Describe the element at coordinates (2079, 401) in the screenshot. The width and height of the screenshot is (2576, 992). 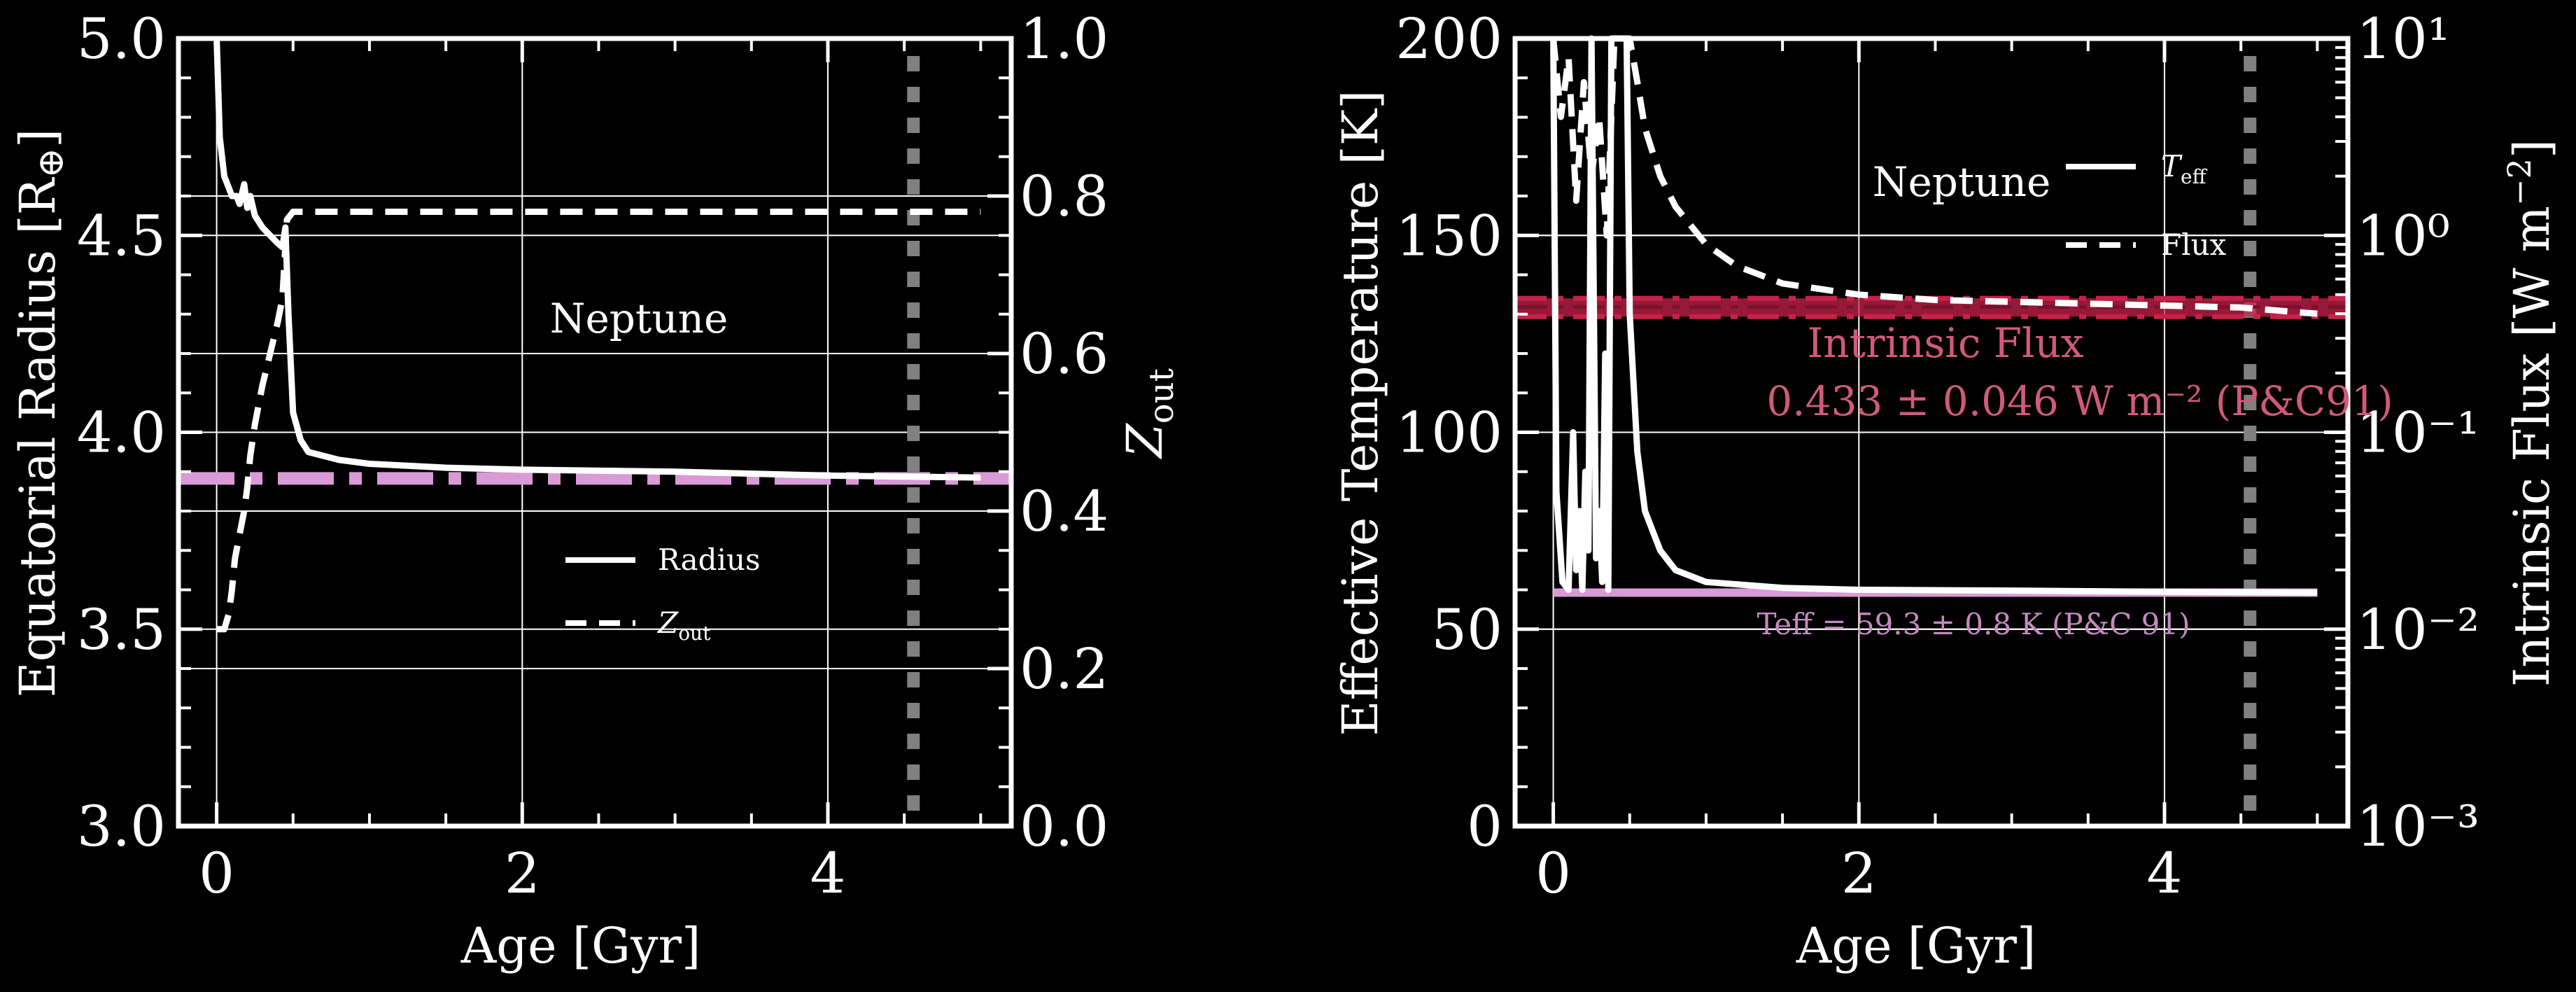
I see `intrinsic-flux-label-value: 0.433 ± 0.046 W m⁻² (P&C91)` at that location.